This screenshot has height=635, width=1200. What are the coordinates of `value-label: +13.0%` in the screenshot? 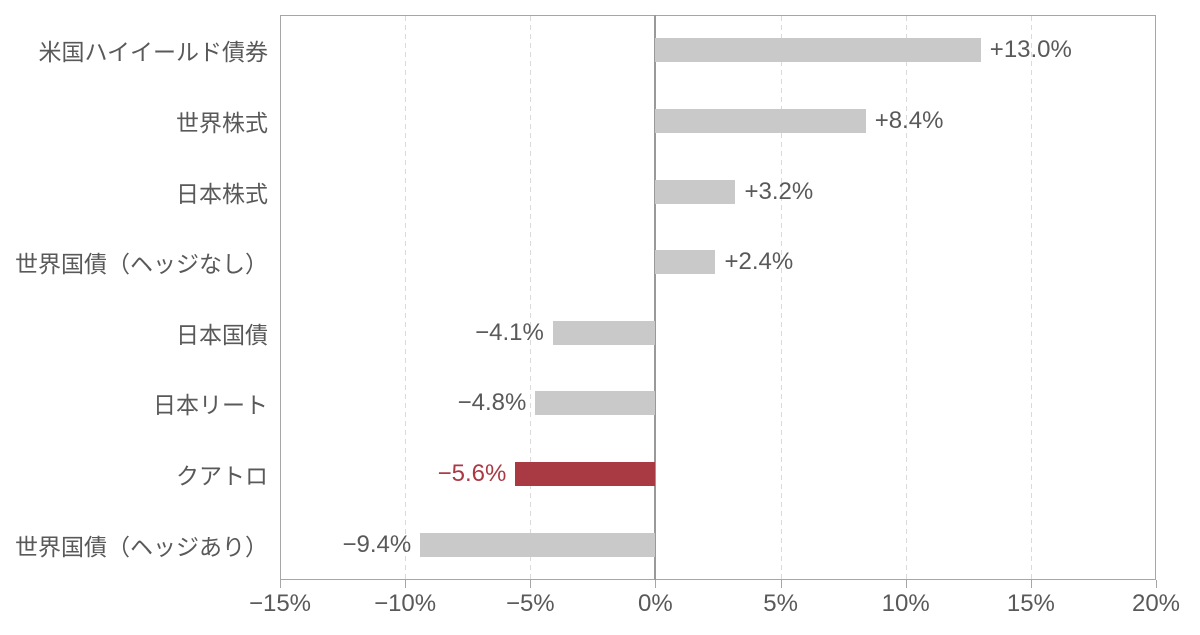 It's located at (1030, 50).